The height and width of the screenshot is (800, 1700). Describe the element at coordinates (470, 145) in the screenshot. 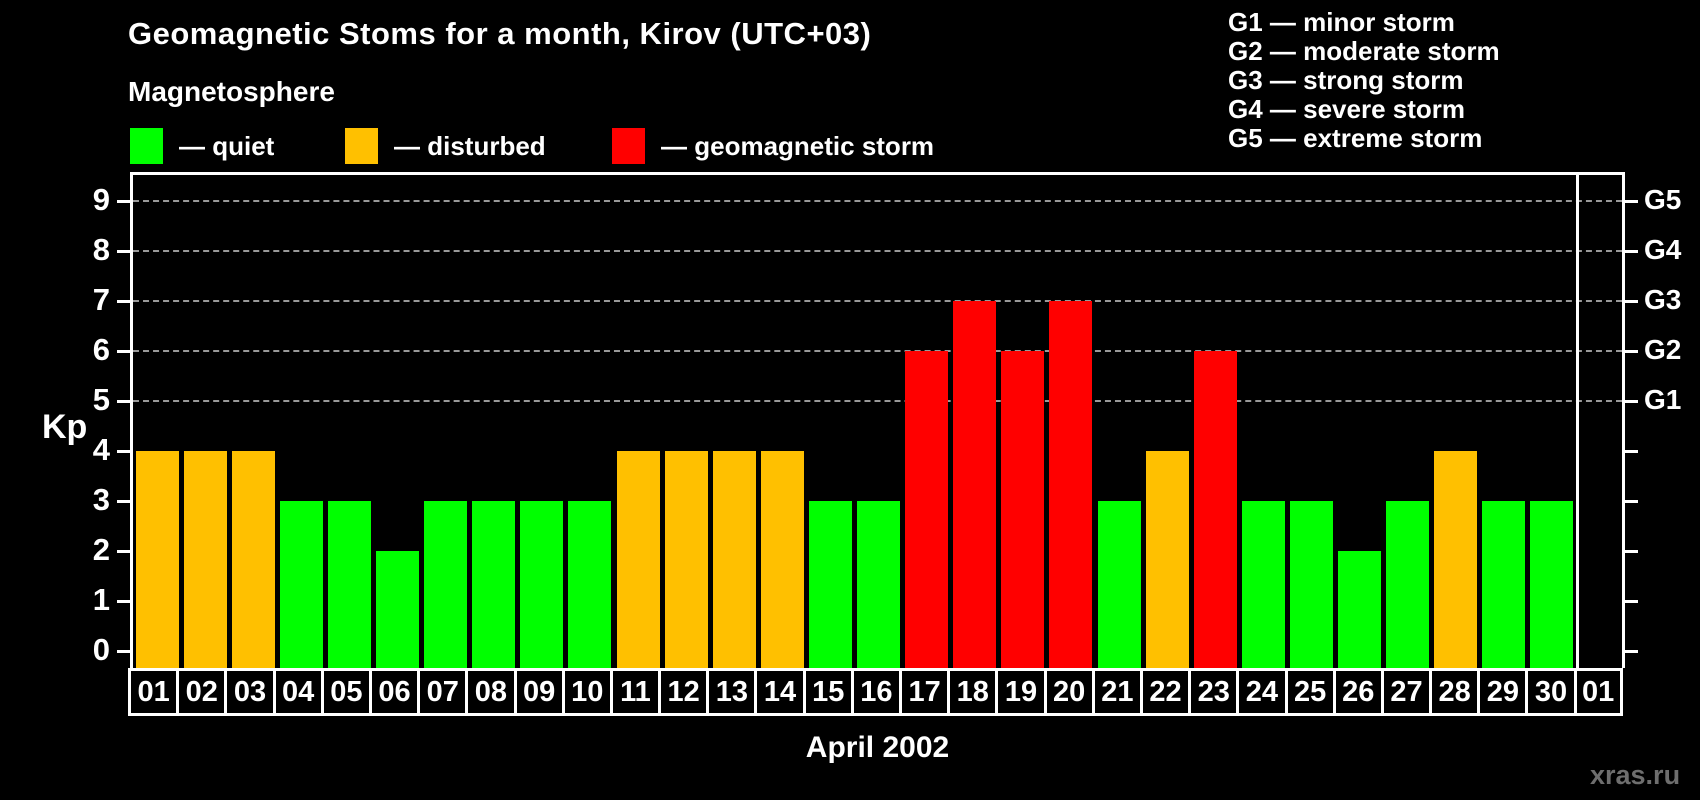

I see `disturbed-legend-label: — disturbed` at that location.